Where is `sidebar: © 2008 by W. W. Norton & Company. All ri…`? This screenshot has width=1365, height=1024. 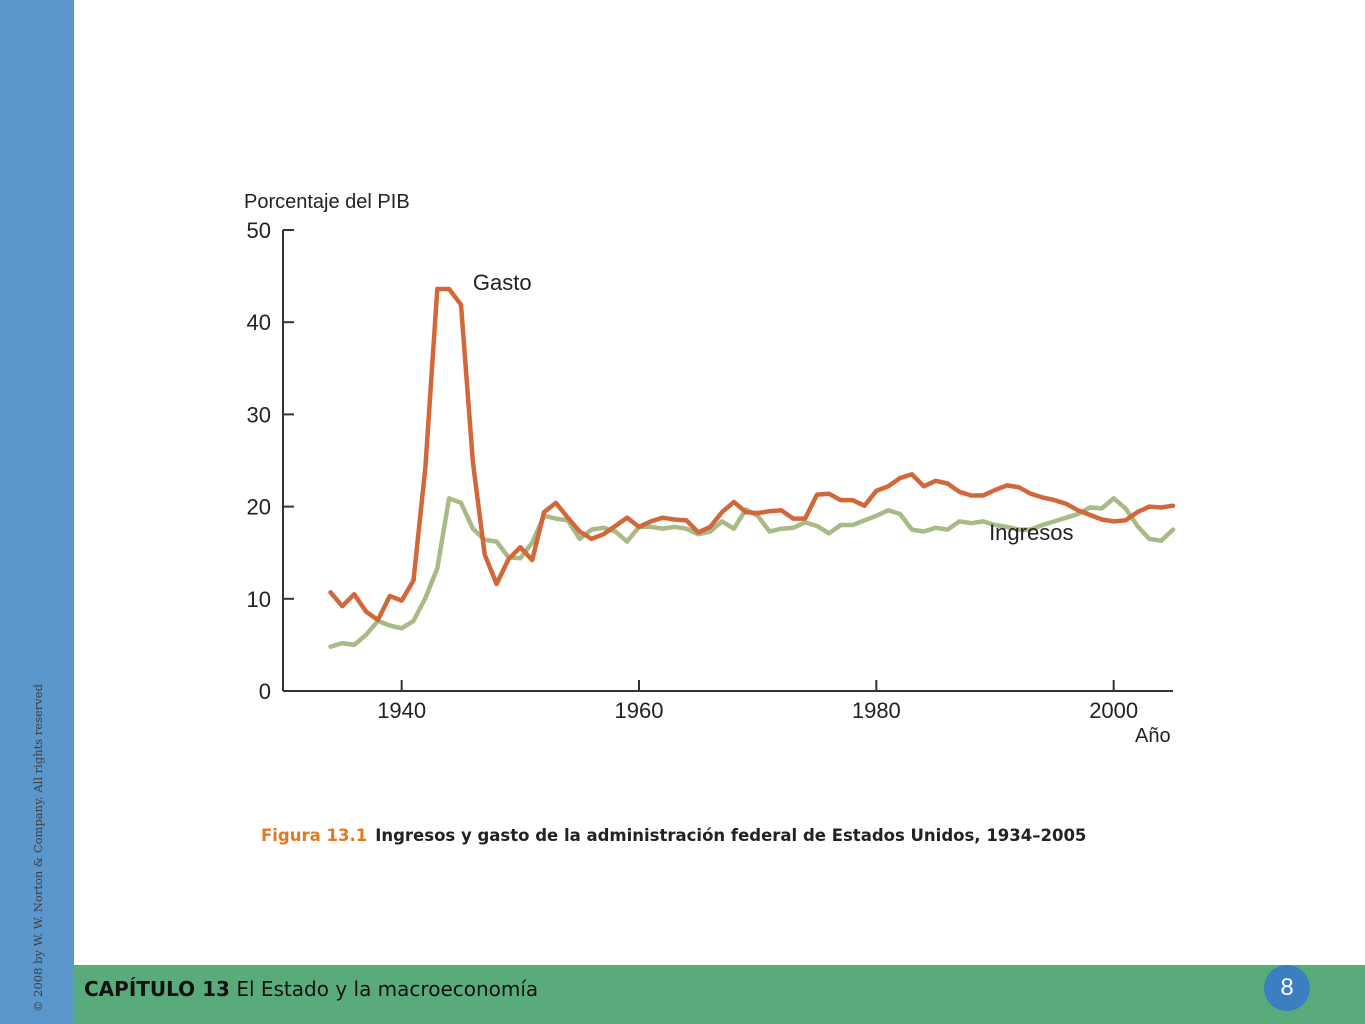
sidebar: © 2008 by W. W. Norton & Company. All ri… is located at coordinates (37, 512).